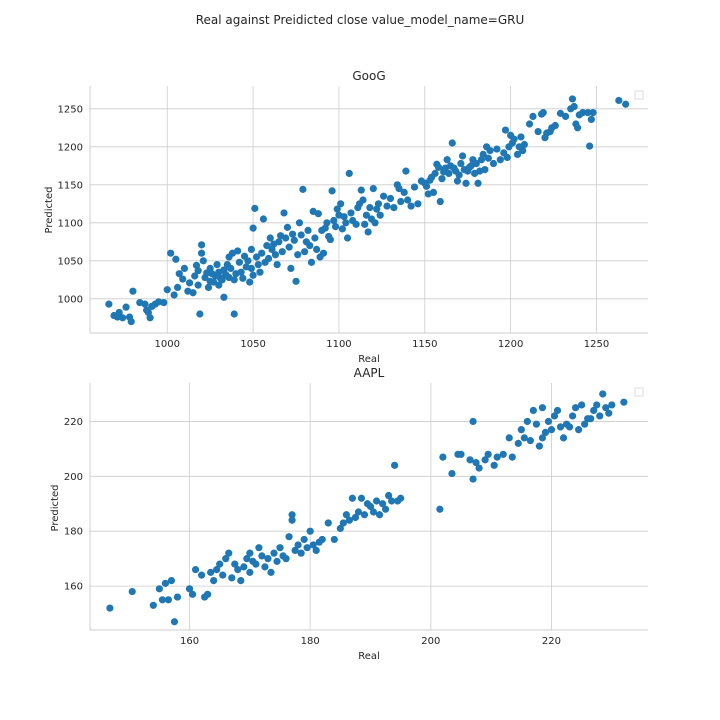 Image resolution: width=720 pixels, height=720 pixels. What do you see at coordinates (551, 641) in the screenshot?
I see `x-tick-label: 220` at bounding box center [551, 641].